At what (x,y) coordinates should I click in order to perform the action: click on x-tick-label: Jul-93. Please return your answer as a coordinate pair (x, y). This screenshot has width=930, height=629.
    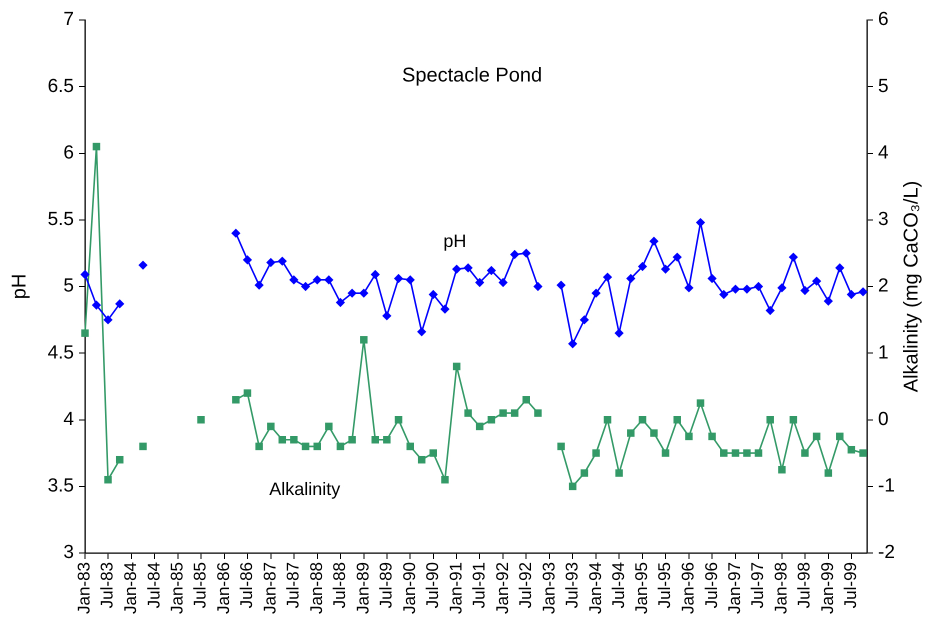
    Looking at the image, I should click on (572, 585).